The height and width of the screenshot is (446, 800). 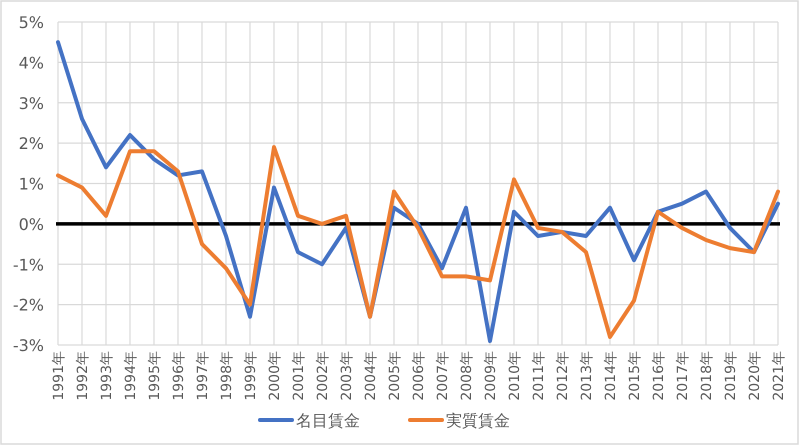 I want to click on x-tick-label: 2018年, so click(x=707, y=376).